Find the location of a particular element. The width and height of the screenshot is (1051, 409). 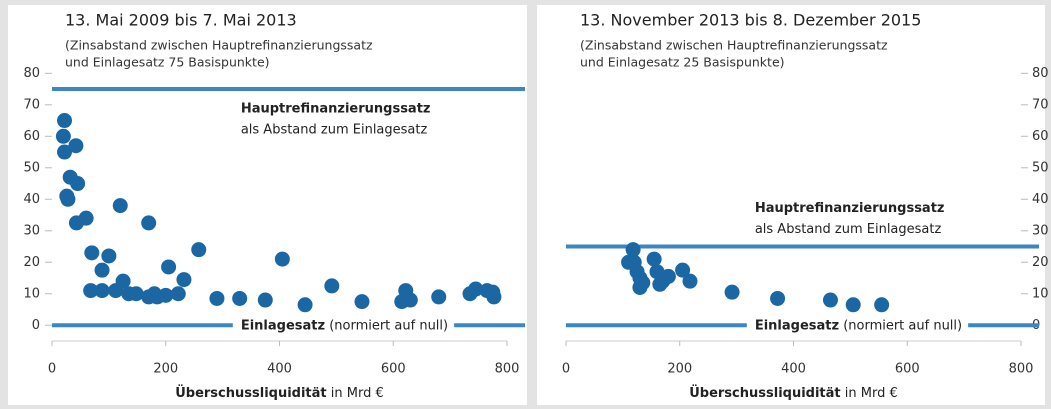

chart-title: 13. November 2013 bis 8. Dezember 2015 is located at coordinates (750, 20).